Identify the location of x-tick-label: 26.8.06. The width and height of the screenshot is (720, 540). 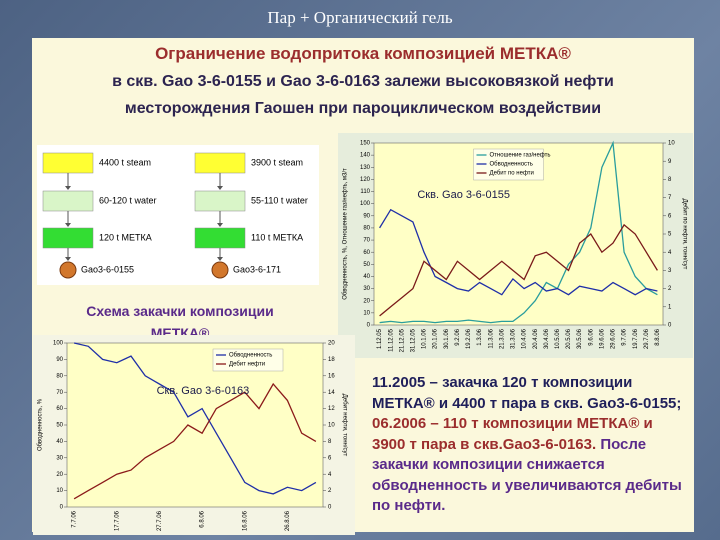
(288, 520).